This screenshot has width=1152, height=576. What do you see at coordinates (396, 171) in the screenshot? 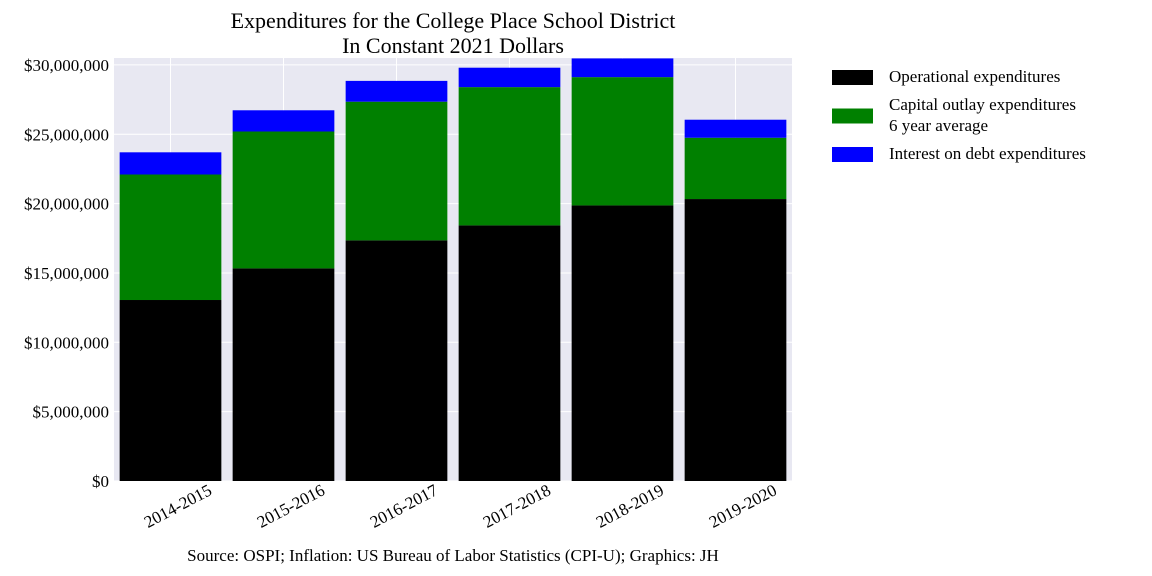
I see `bar-capital-outlay-2016-2017` at bounding box center [396, 171].